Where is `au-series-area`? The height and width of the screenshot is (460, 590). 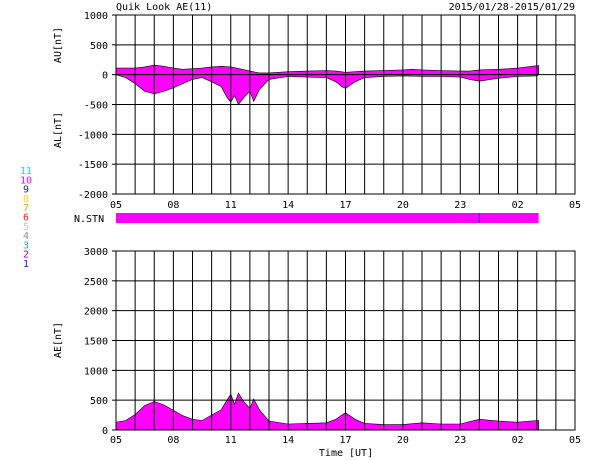
au-series-area is located at coordinates (327, 69).